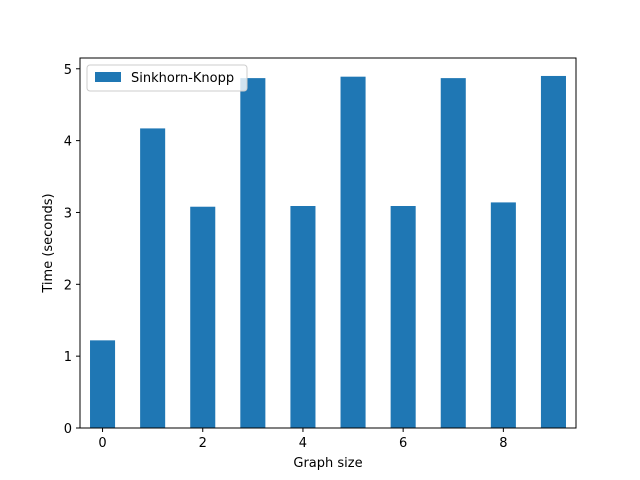 This screenshot has height=480, width=640. I want to click on y-axis-label: Time (seconds), so click(48, 243).